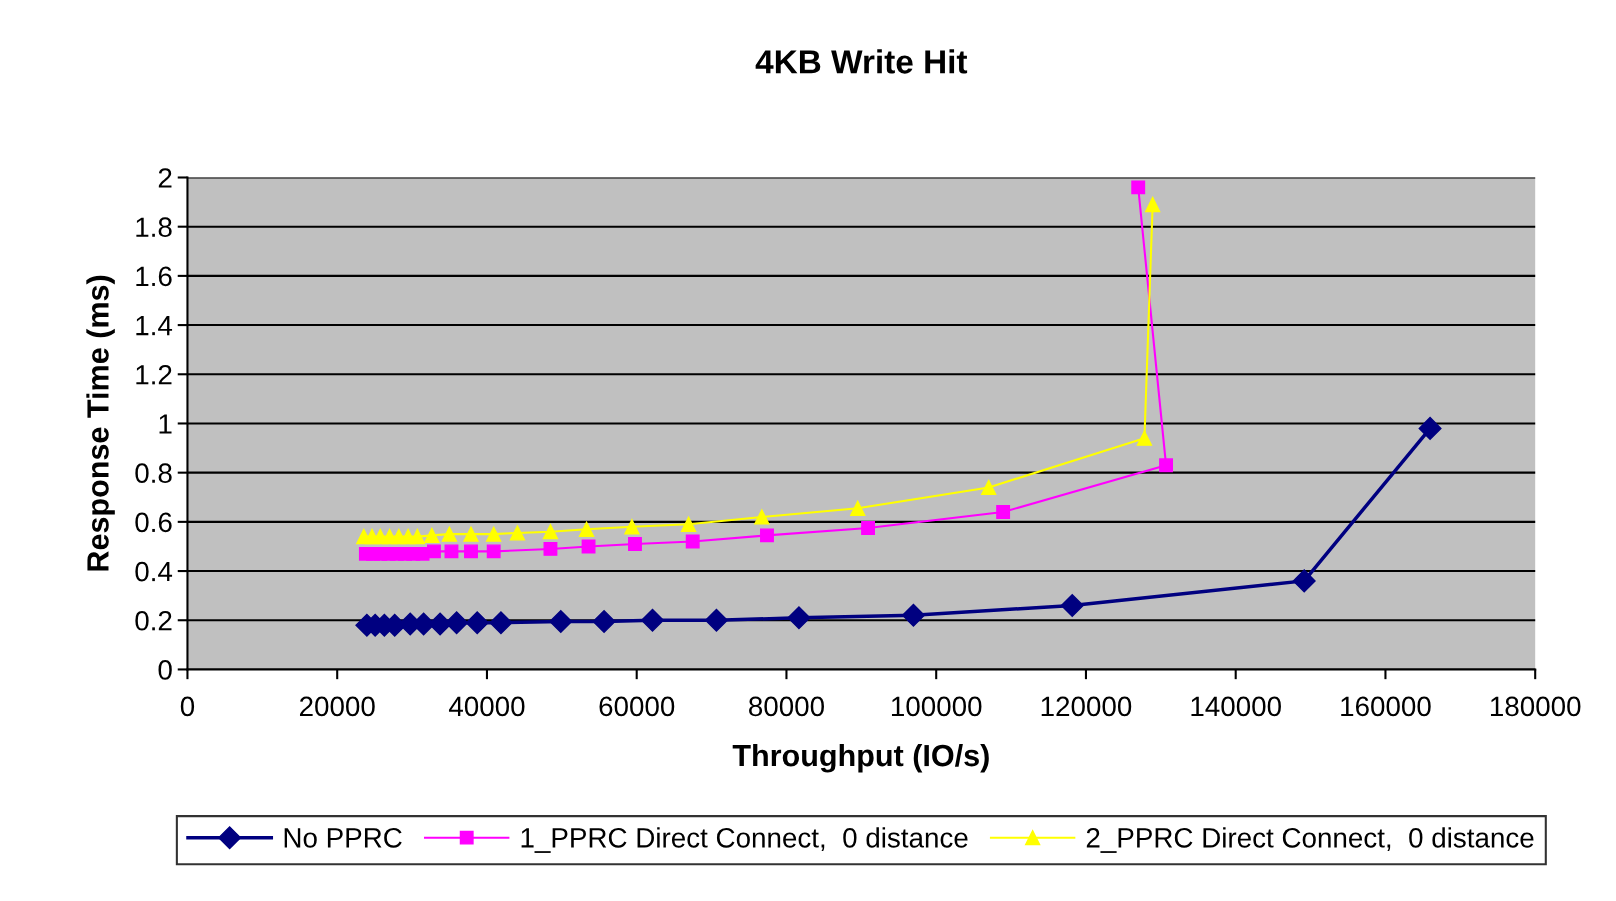 Image resolution: width=1616 pixels, height=901 pixels. I want to click on y-tick-label: 0.2, so click(153, 620).